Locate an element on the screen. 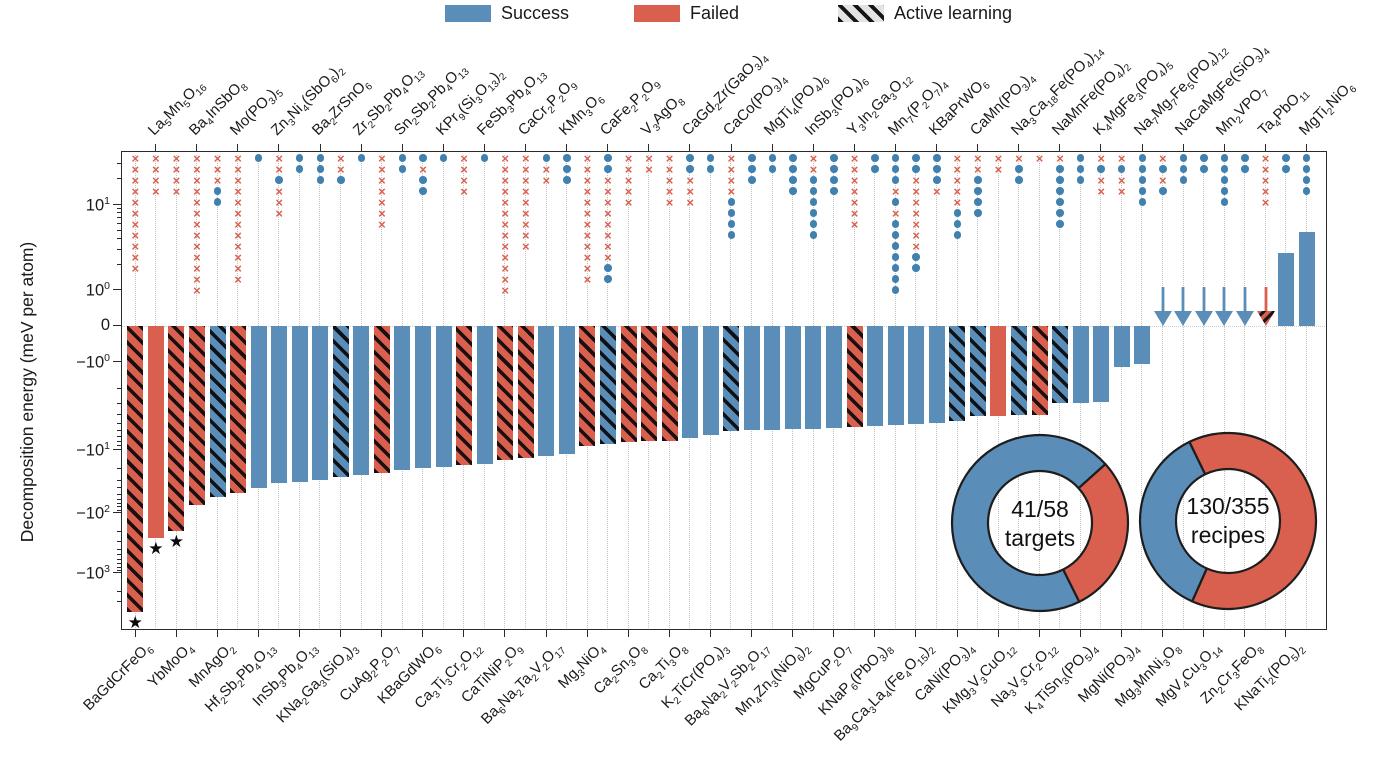 The width and height of the screenshot is (1399, 780). y-tick-label: −102 is located at coordinates (93, 513).